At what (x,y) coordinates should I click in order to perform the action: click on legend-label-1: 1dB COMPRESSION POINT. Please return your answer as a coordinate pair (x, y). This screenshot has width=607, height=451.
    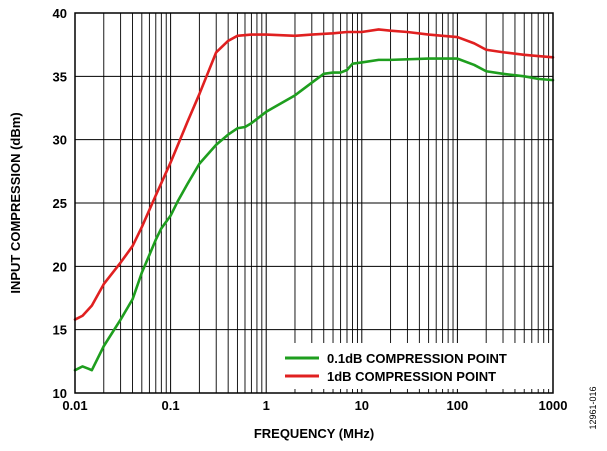
    Looking at the image, I should click on (411, 376).